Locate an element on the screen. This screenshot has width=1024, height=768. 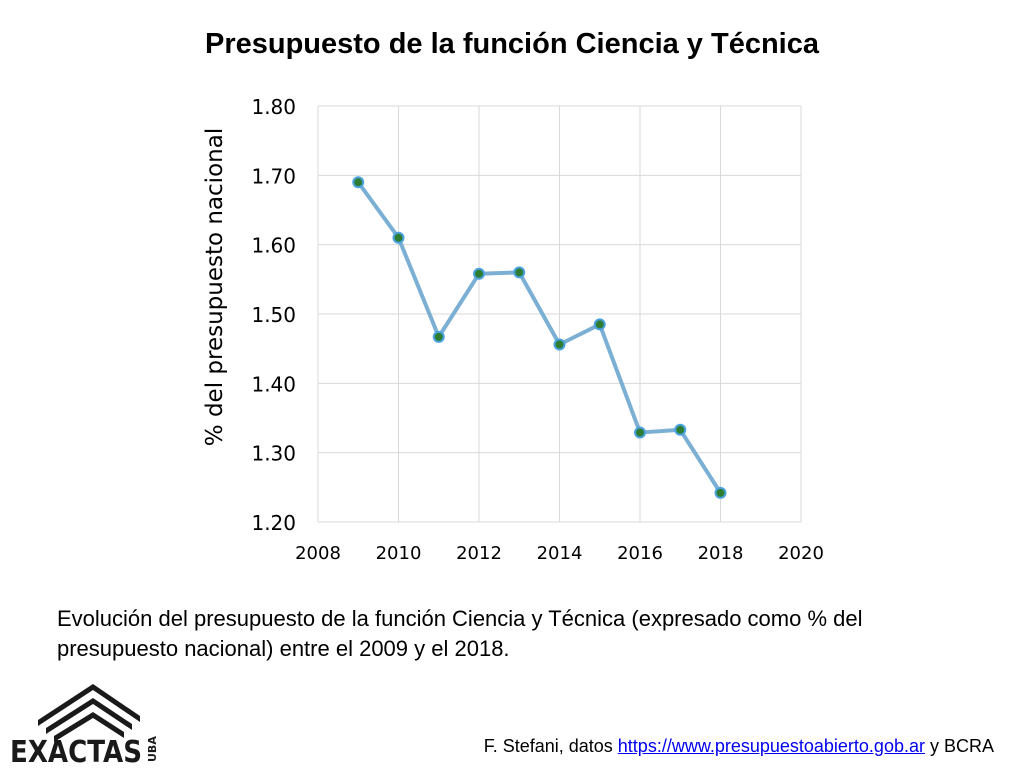
series-line is located at coordinates (539, 337).